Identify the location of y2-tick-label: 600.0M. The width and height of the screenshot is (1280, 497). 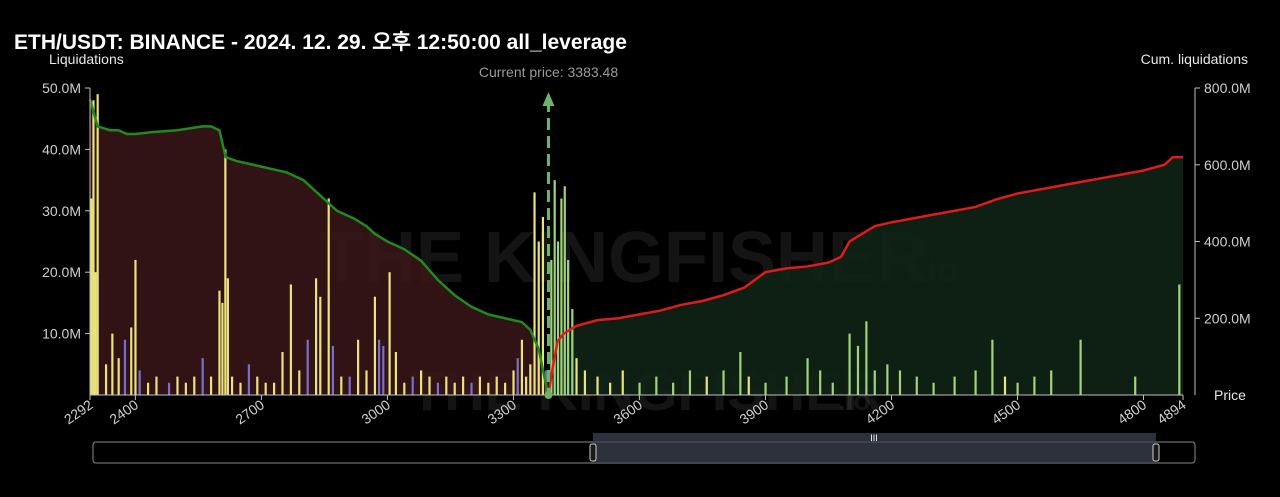
(1227, 165).